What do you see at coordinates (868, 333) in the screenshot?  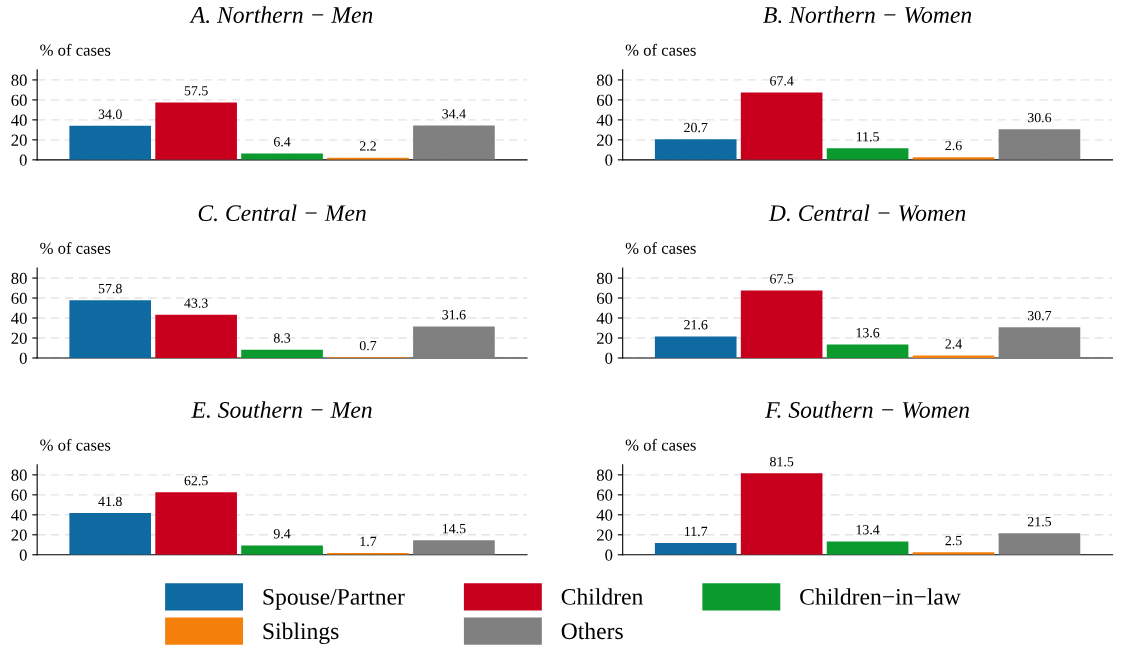 I see `data-label: 13.6` at bounding box center [868, 333].